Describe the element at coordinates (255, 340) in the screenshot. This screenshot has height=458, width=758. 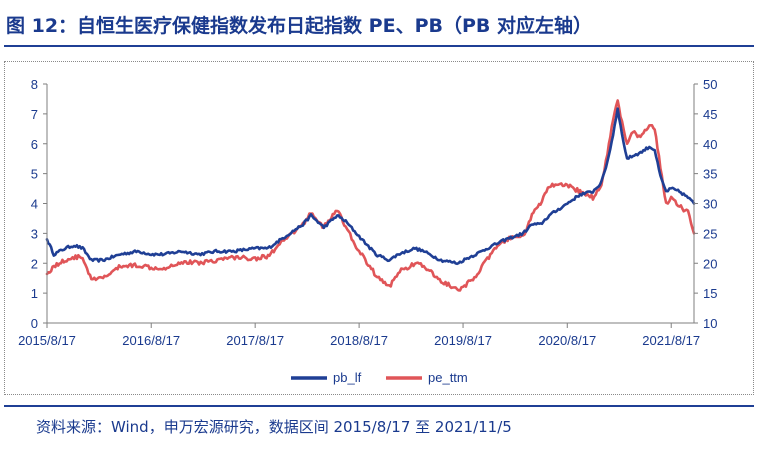
I see `x-tick-label: 2017/8/17` at that location.